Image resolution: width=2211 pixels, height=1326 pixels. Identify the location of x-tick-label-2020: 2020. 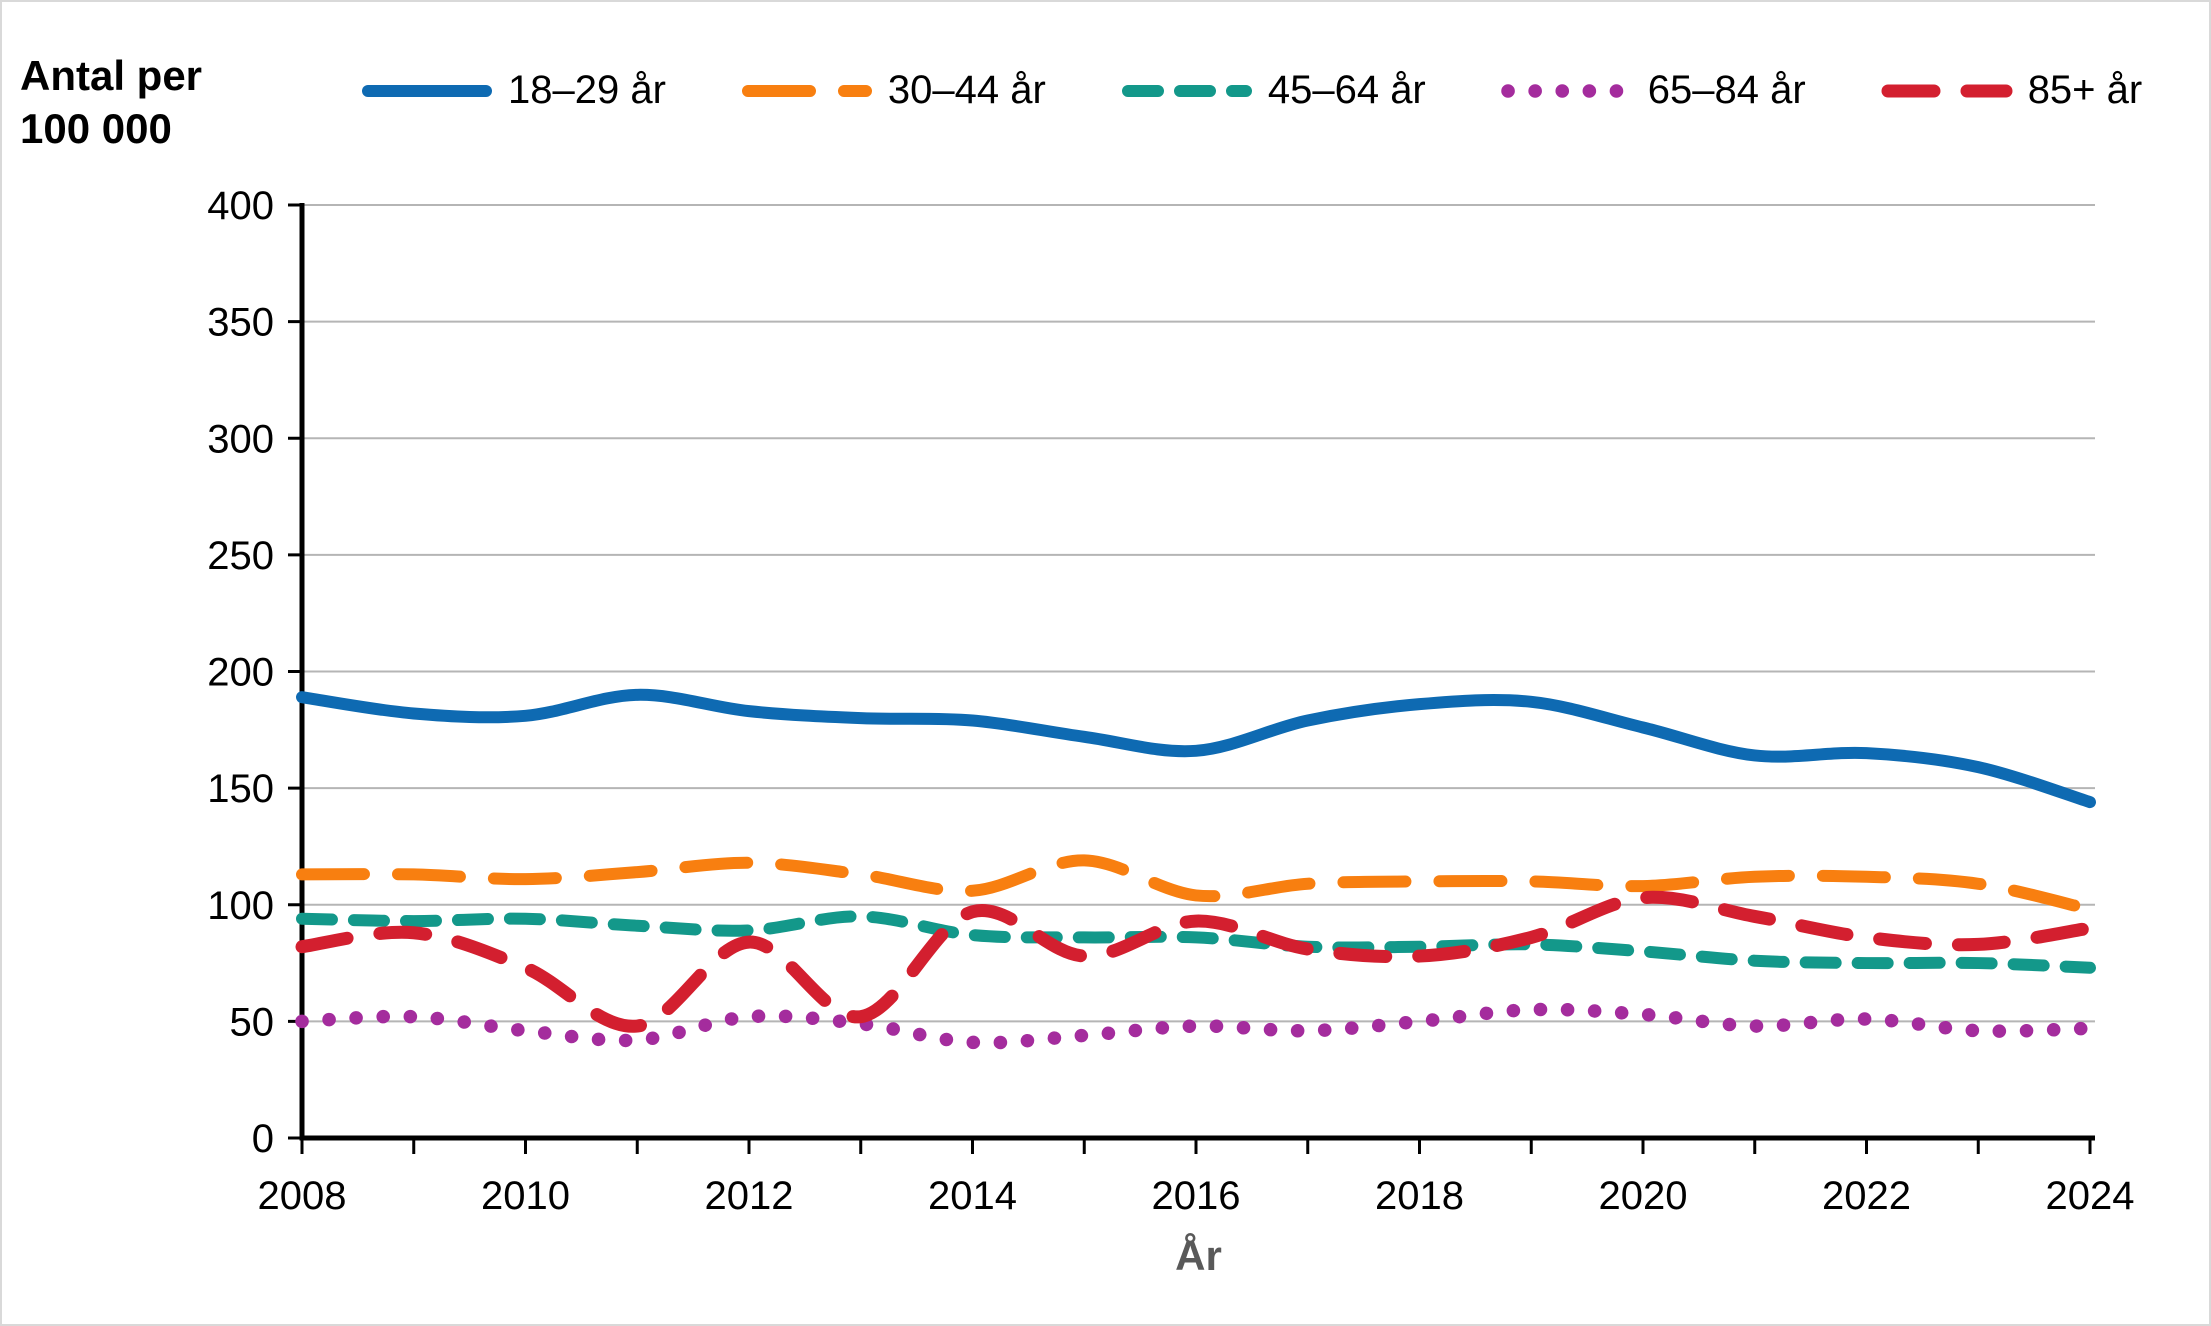
(1643, 1196).